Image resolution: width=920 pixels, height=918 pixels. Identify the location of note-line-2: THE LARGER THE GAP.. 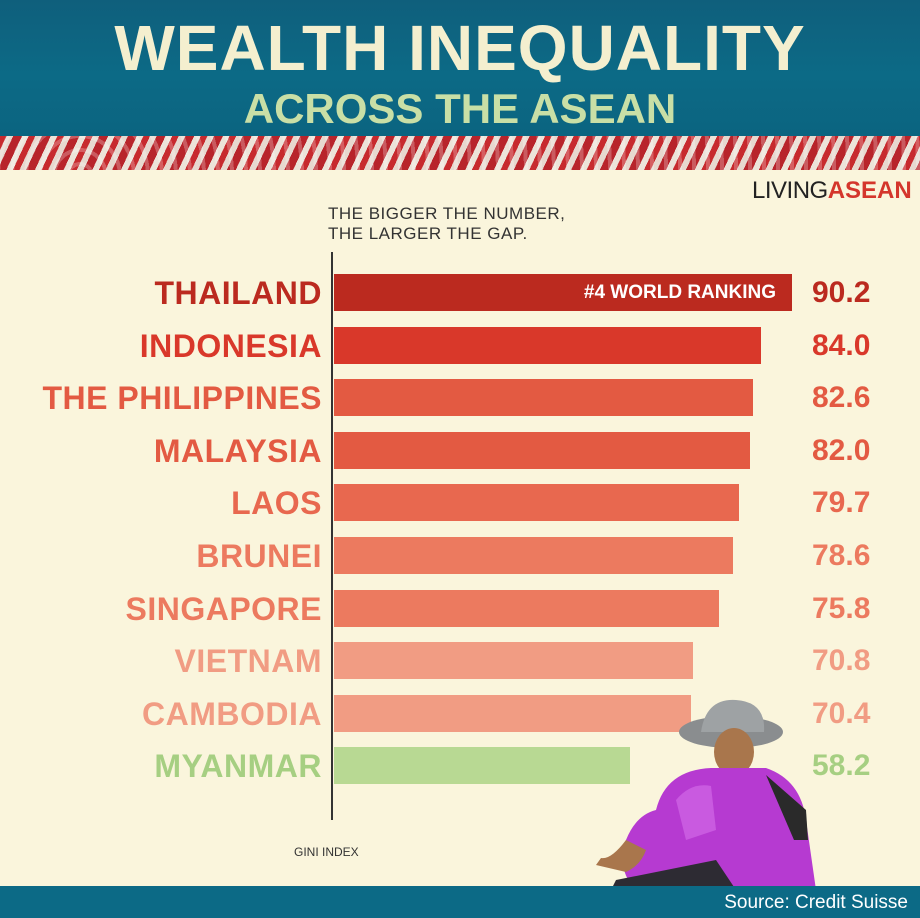
(428, 233).